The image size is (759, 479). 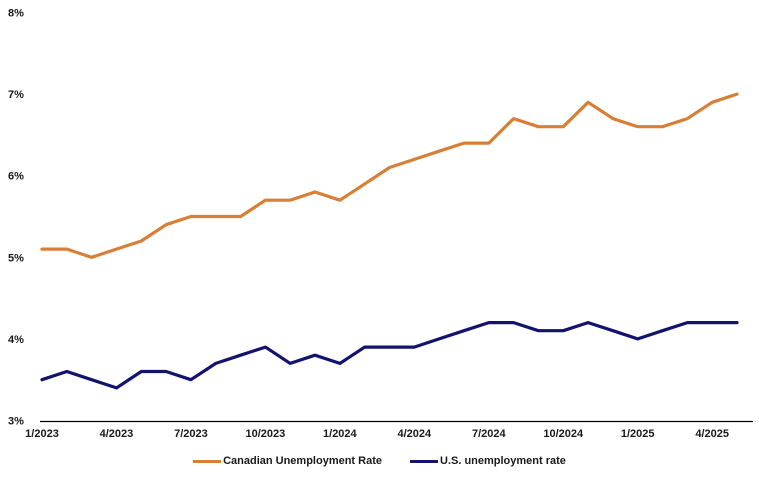 What do you see at coordinates (424, 461) in the screenshot?
I see `us-line-swatch` at bounding box center [424, 461].